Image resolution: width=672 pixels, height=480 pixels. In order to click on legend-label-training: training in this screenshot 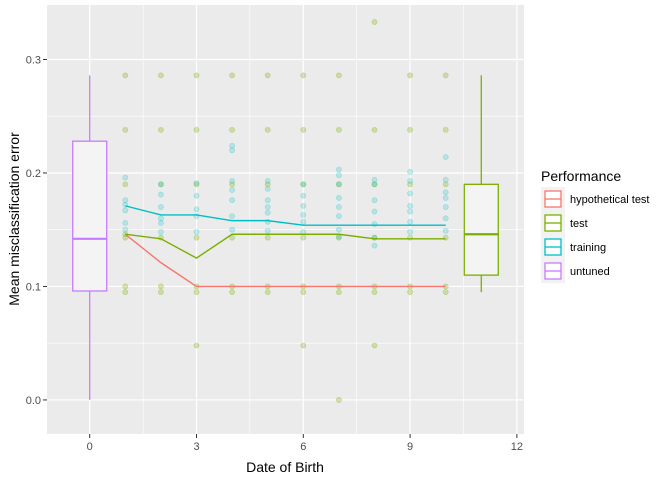, I will do `click(588, 248)`.